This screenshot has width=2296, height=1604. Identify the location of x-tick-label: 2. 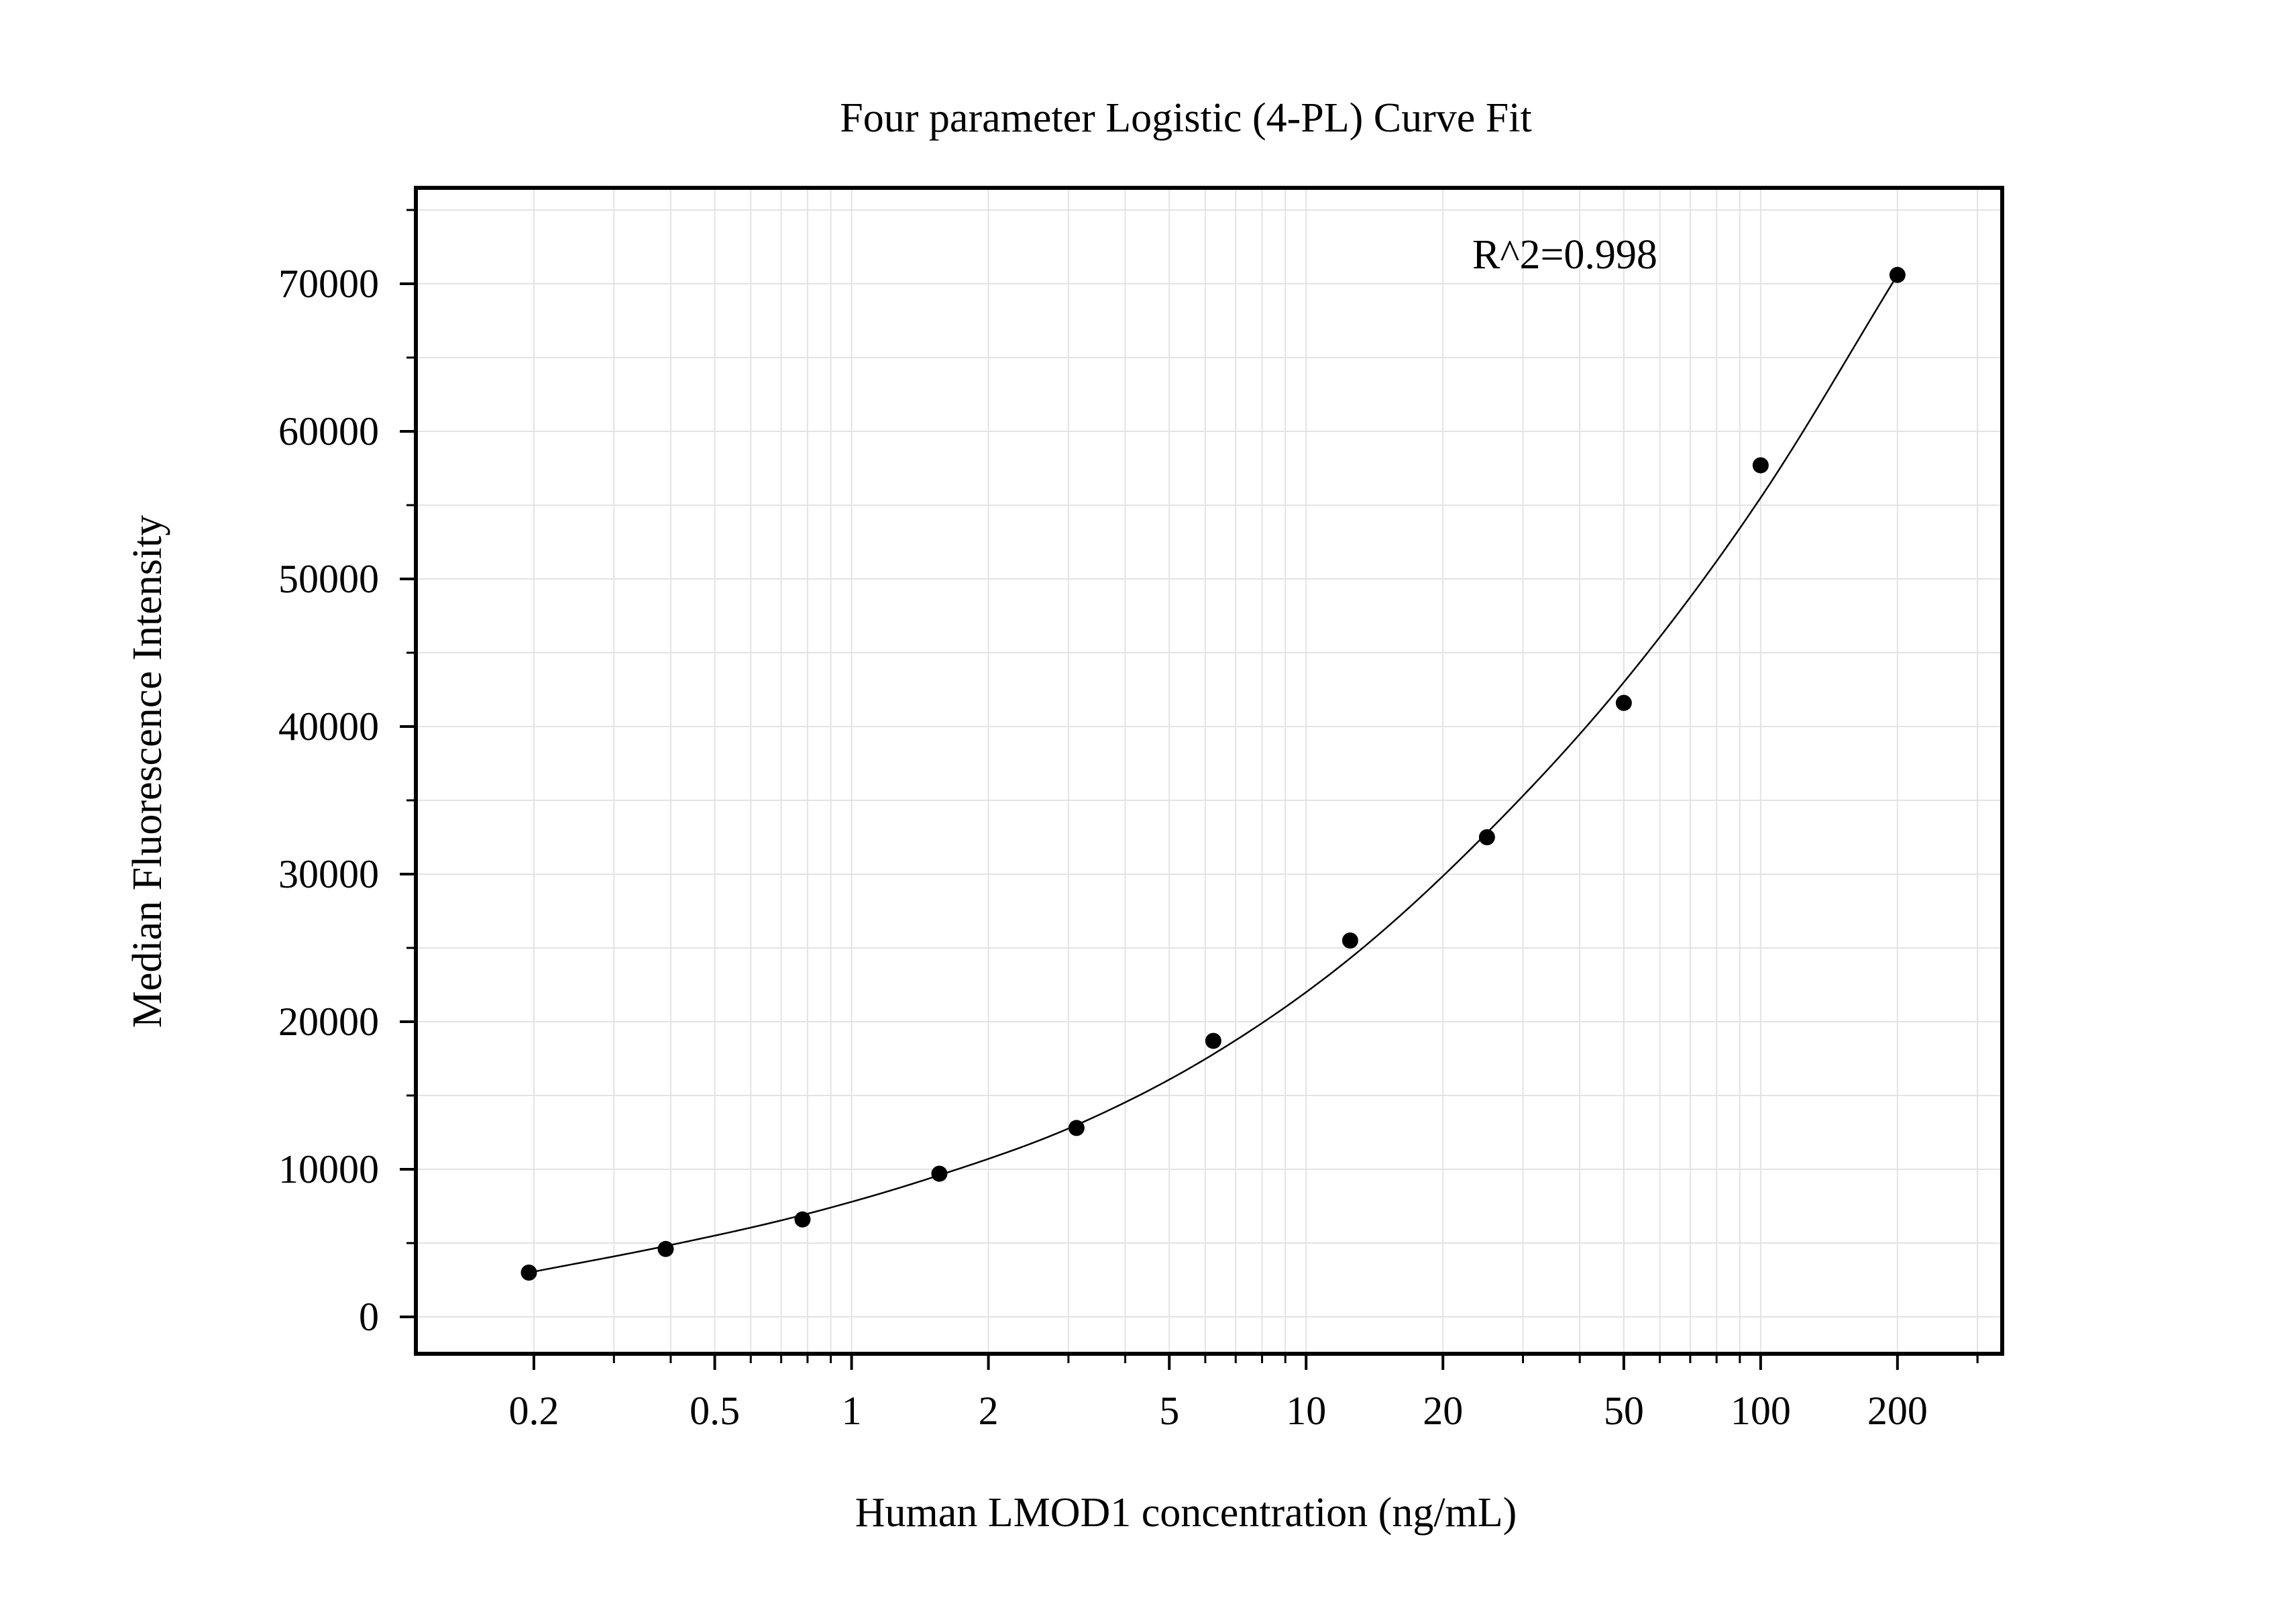
(989, 1411).